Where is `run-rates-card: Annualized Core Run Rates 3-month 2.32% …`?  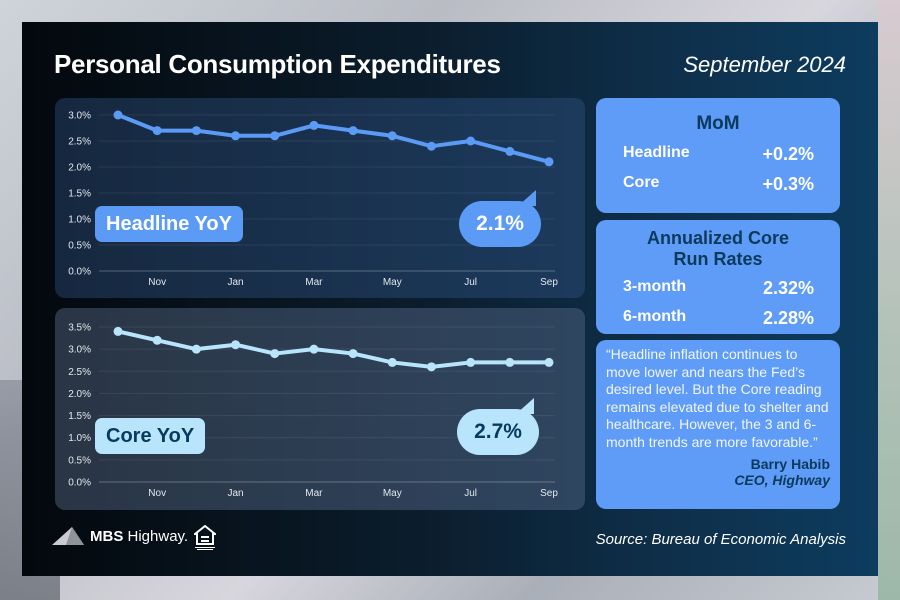 run-rates-card: Annualized Core Run Rates 3-month 2.32% … is located at coordinates (718, 277).